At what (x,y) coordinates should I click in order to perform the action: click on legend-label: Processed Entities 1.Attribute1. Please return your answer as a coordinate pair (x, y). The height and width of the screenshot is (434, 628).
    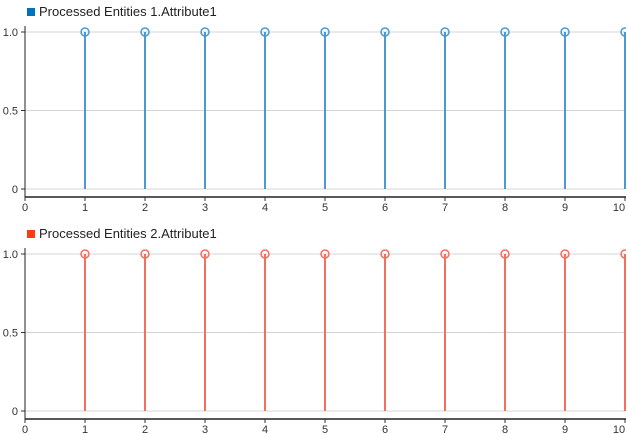
    Looking at the image, I should click on (128, 11).